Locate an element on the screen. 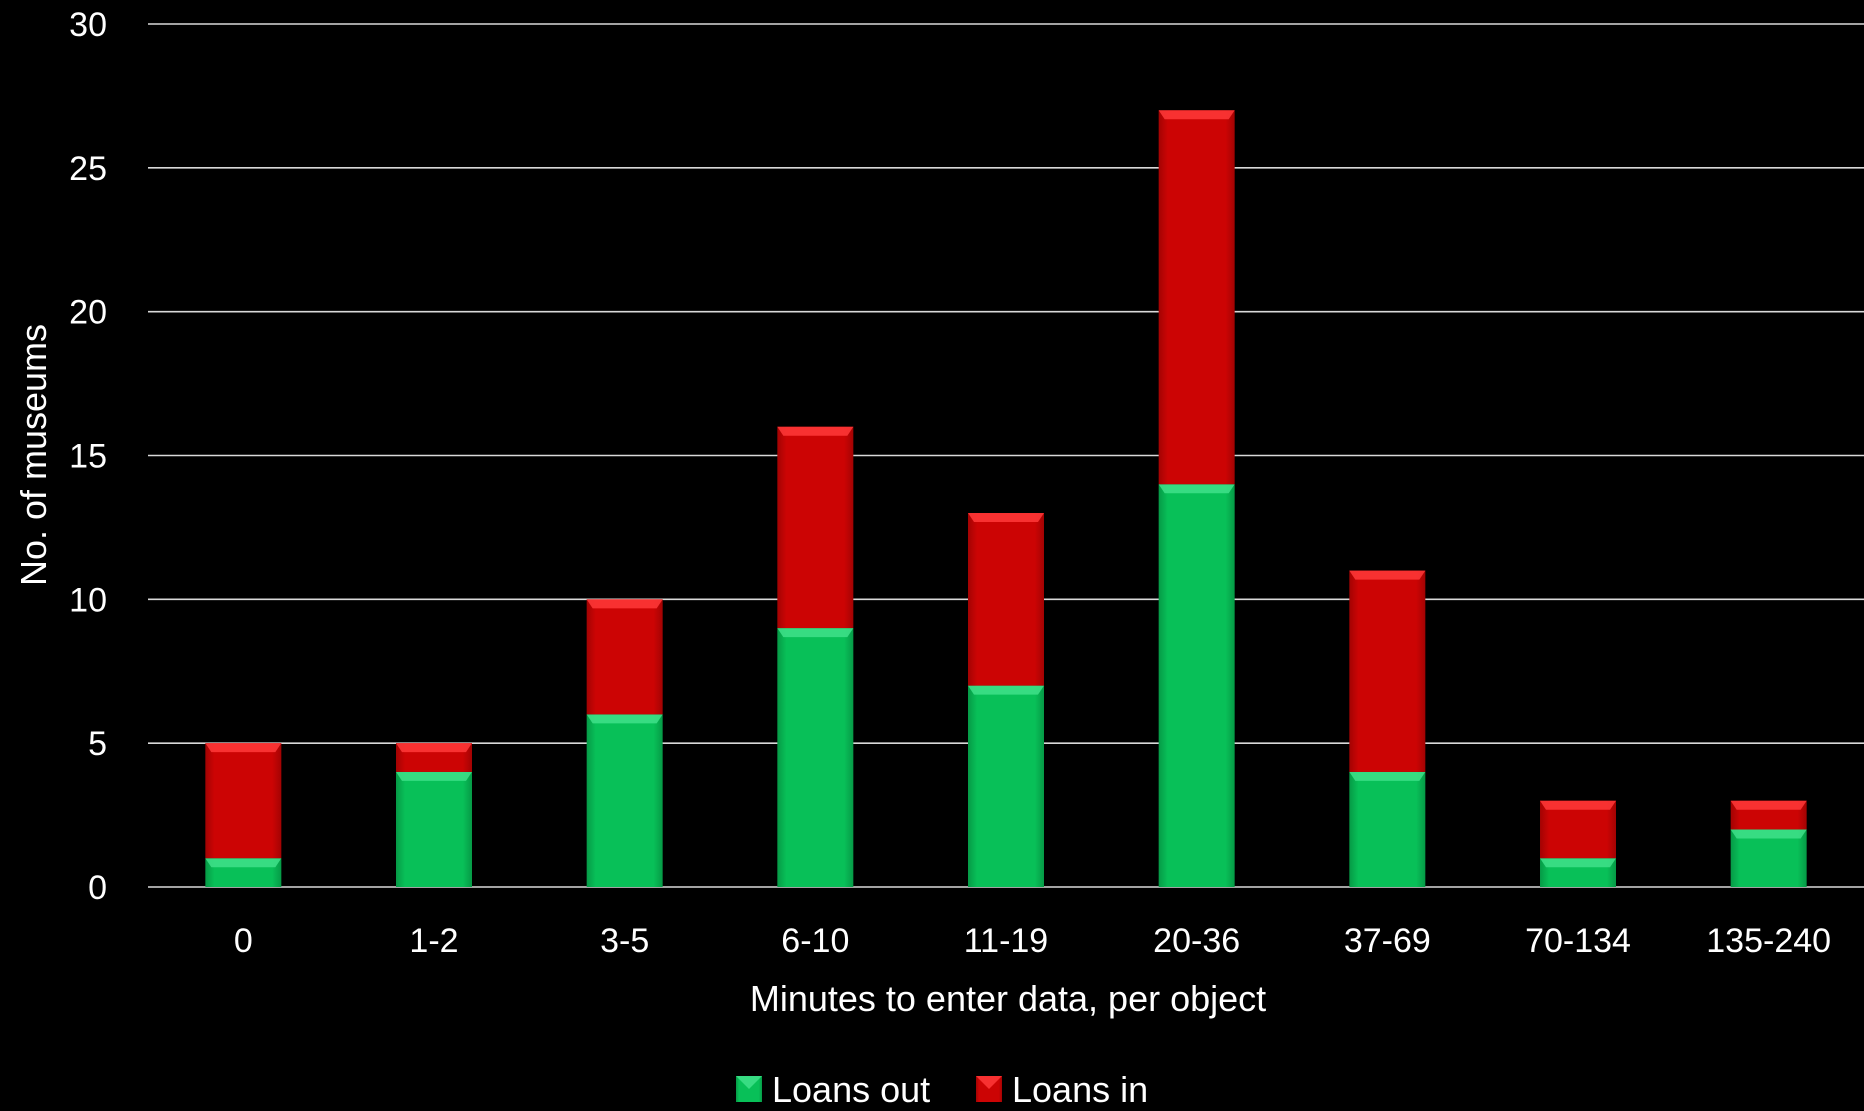 This screenshot has width=1864, height=1111. y-tick-label: 15 is located at coordinates (88, 457).